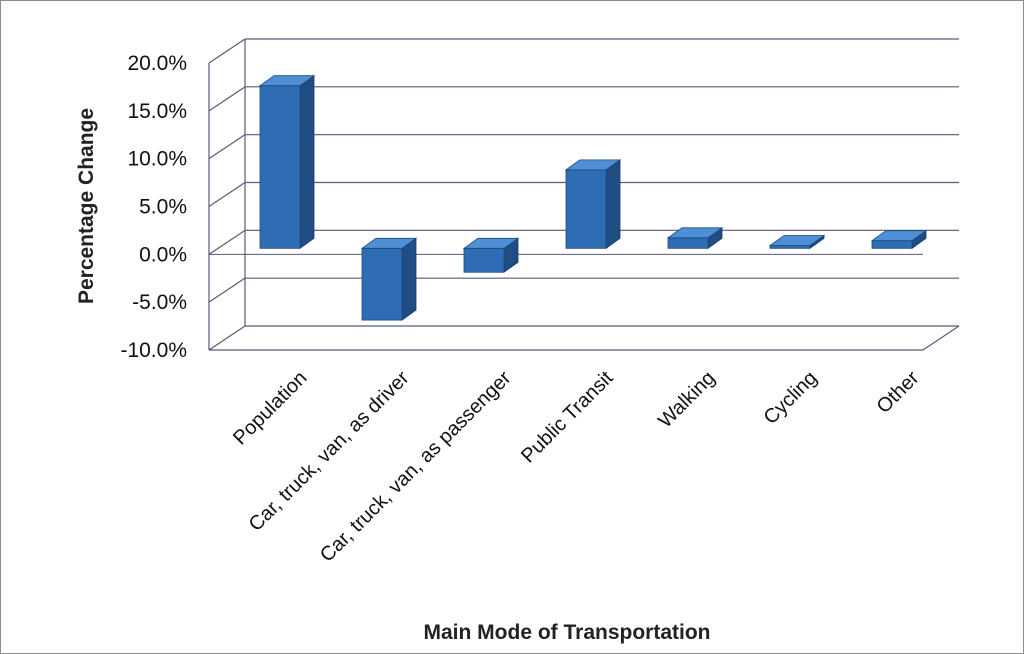  Describe the element at coordinates (416, 467) in the screenshot. I see `x-category-label: Car, truck, van, as passenger` at that location.